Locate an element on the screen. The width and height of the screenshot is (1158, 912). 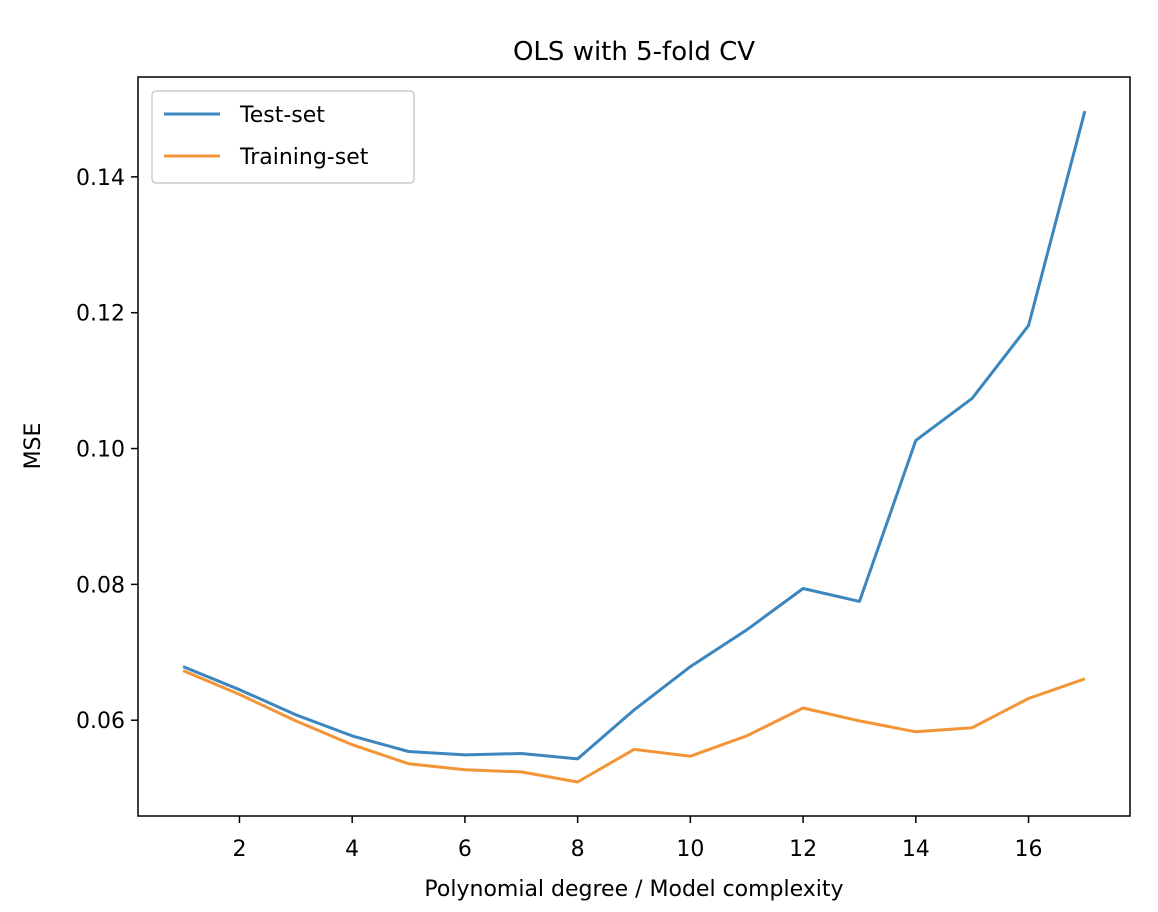
y-tick-label: 0.10 is located at coordinates (100, 450).